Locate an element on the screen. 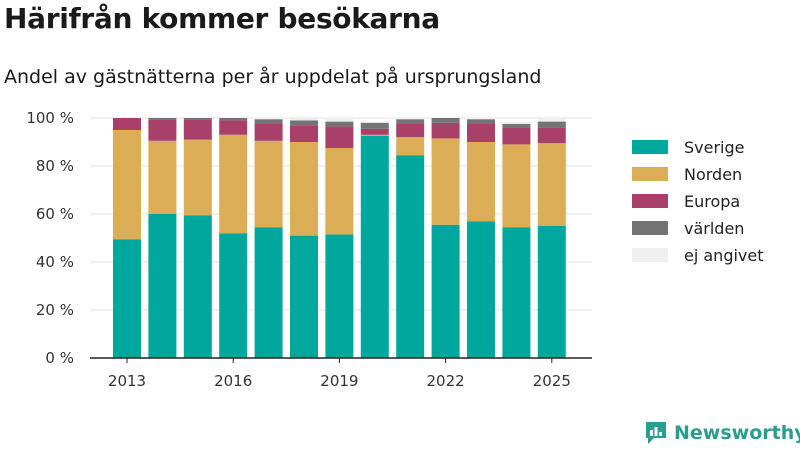 This screenshot has width=800, height=450. legend: Sverige Norden Europa världen ej angivet is located at coordinates (698, 201).